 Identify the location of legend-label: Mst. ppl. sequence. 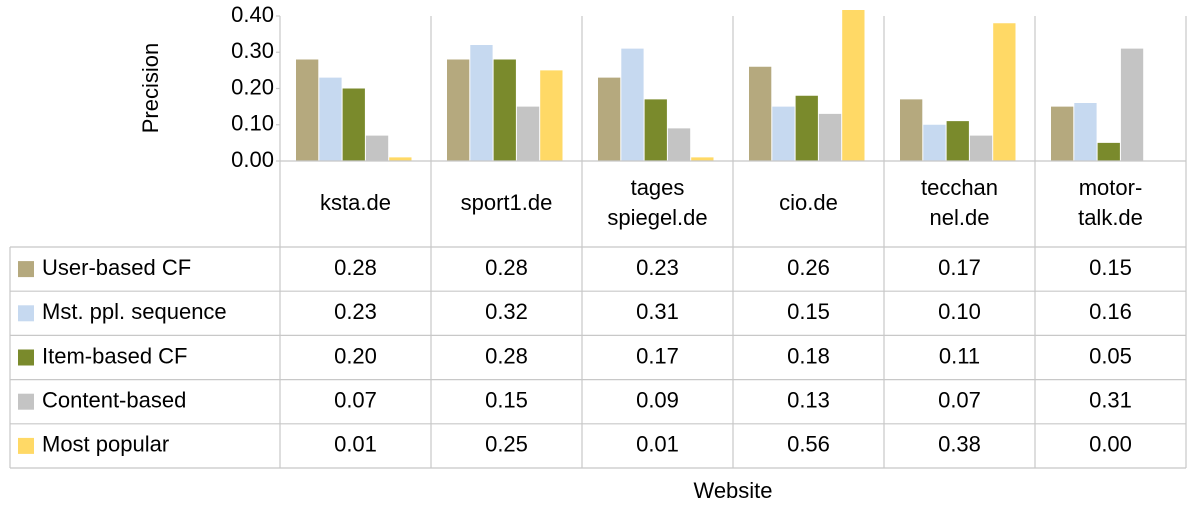
(134, 311).